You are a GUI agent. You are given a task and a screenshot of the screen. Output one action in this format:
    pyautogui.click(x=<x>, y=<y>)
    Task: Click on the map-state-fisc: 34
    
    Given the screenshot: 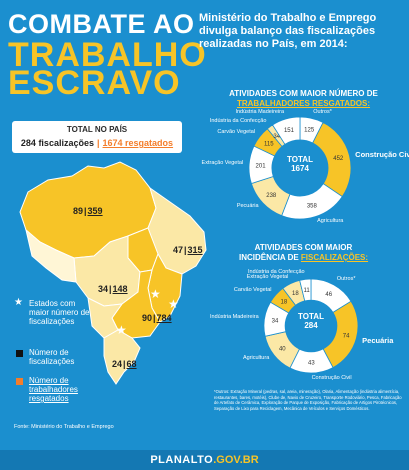 What is the action you would take?
    pyautogui.click(x=103, y=289)
    